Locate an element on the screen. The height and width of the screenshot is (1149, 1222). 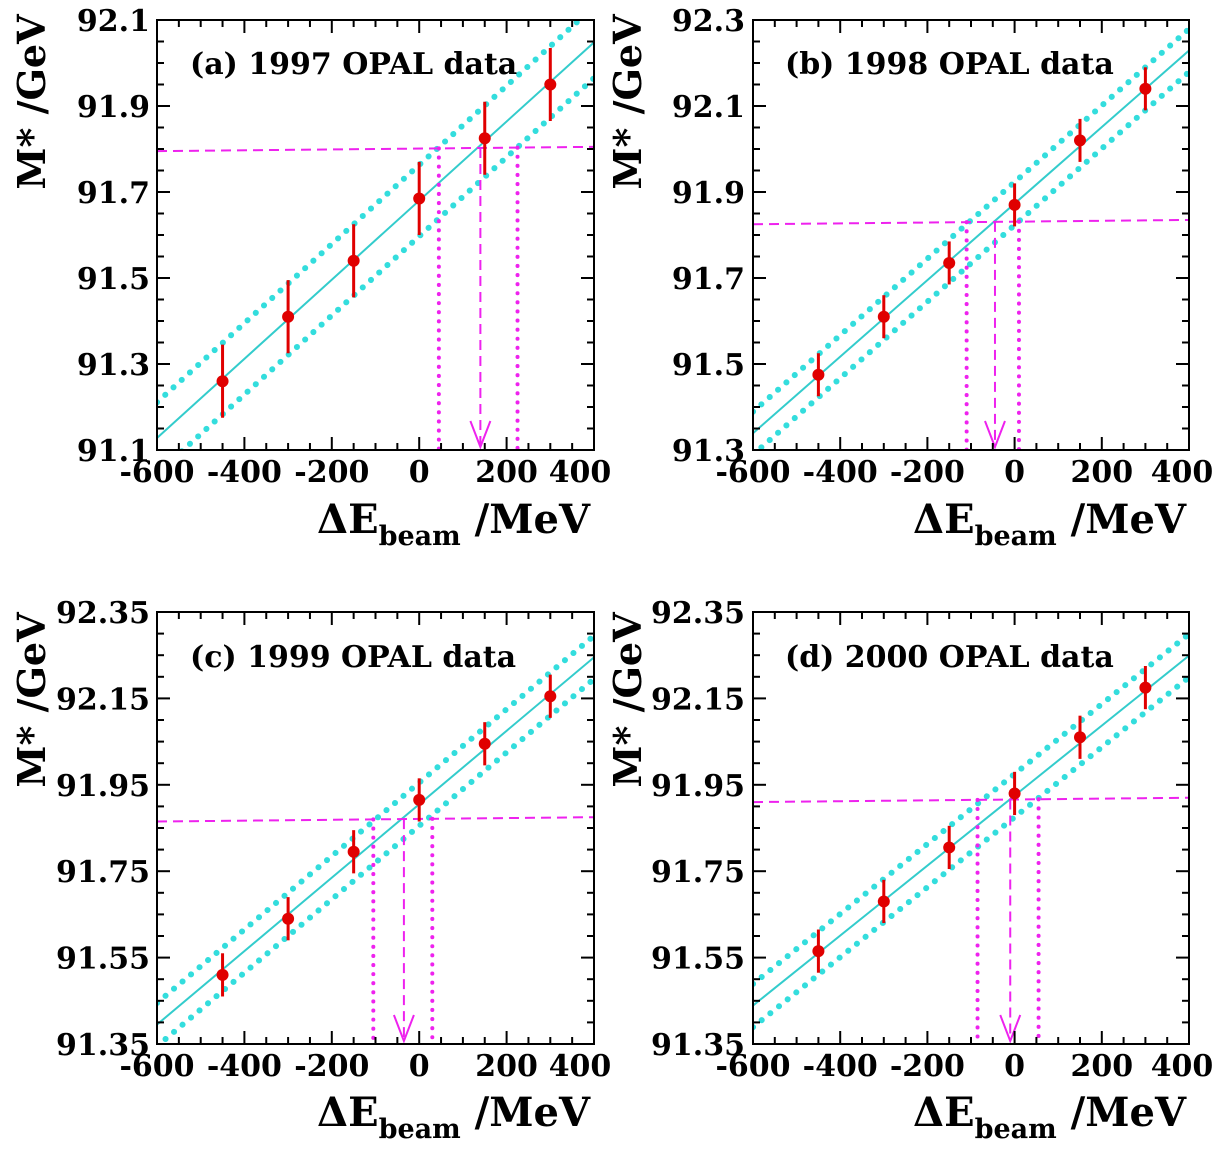
y-axis-label-b: M* /GeV is located at coordinates (627, 101).